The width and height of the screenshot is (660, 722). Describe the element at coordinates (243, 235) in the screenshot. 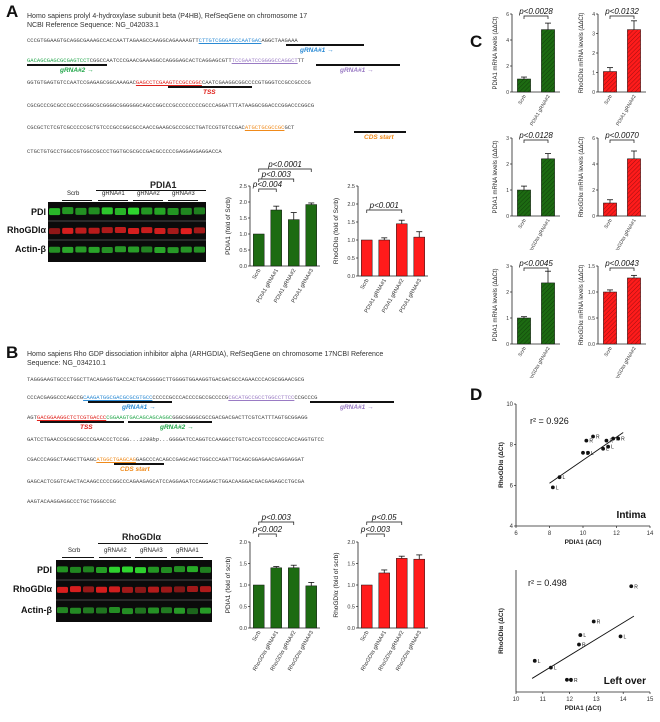

I see `y-tick-label: 1.0` at that location.